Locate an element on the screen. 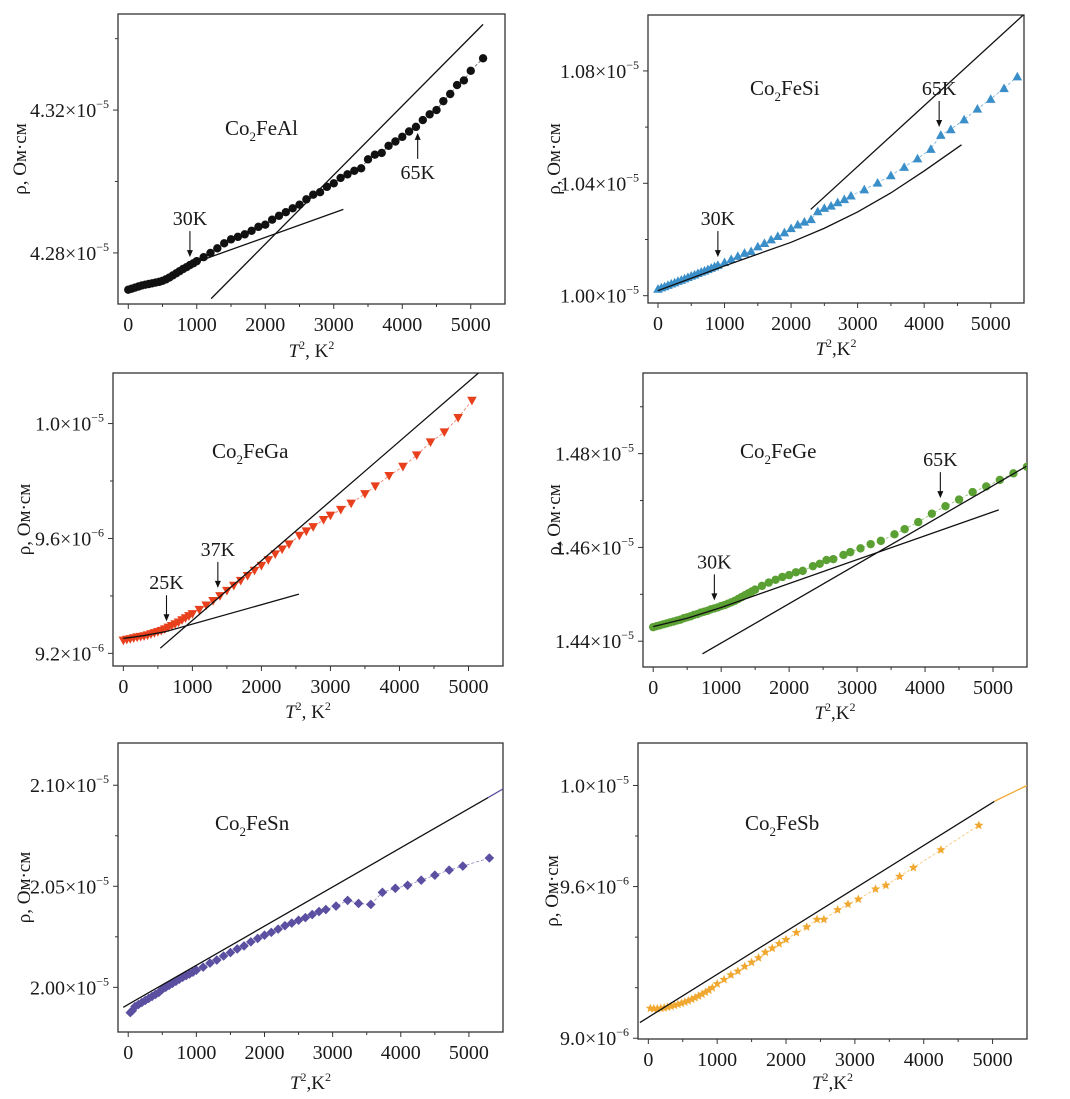  x-tick-label: 5000 is located at coordinates (991, 324).